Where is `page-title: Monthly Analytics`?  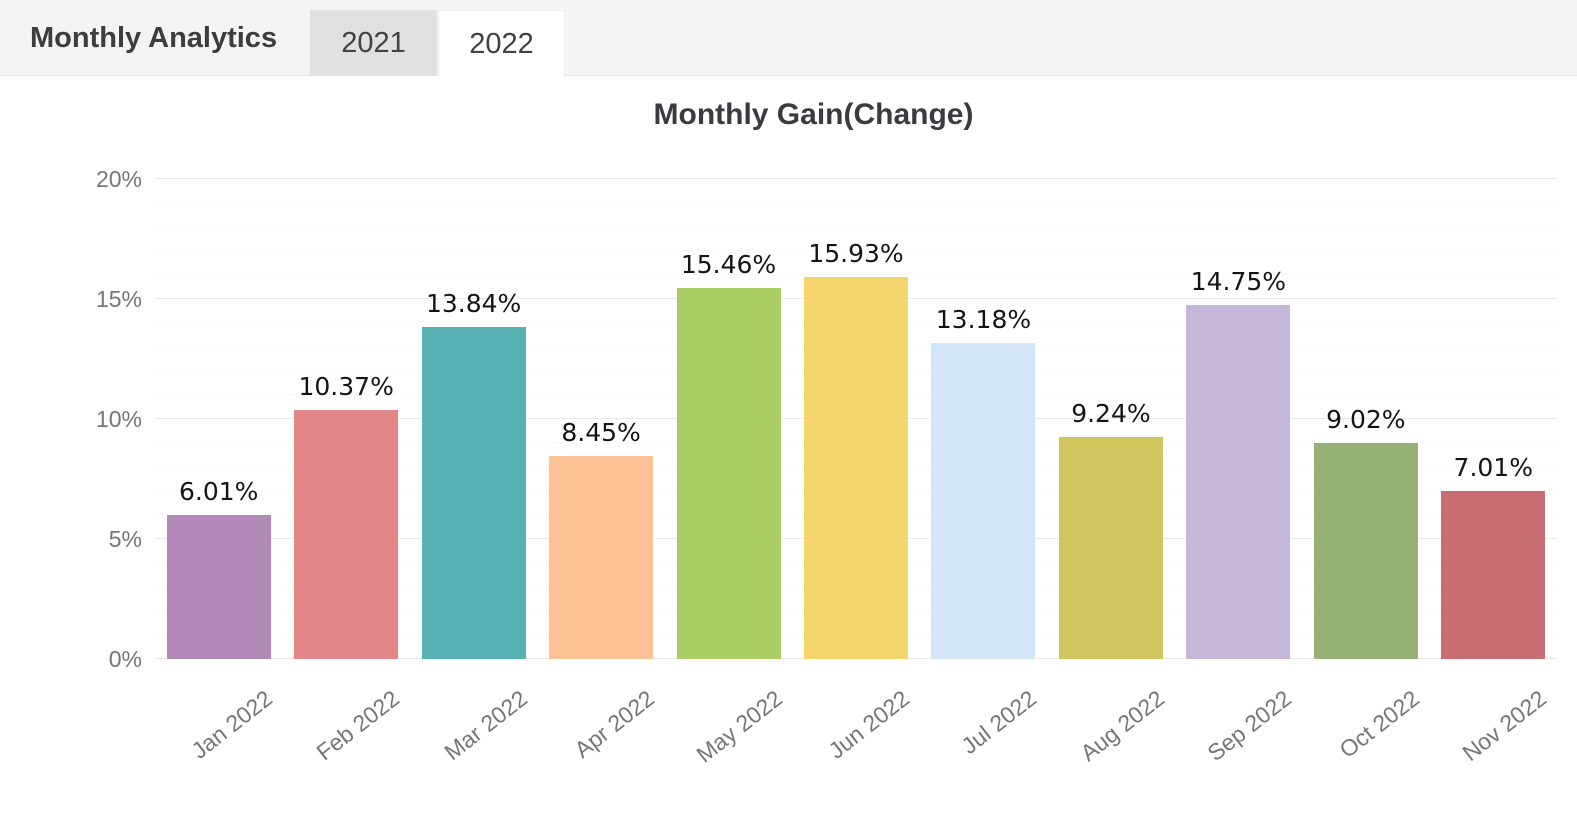
page-title: Monthly Analytics is located at coordinates (154, 38).